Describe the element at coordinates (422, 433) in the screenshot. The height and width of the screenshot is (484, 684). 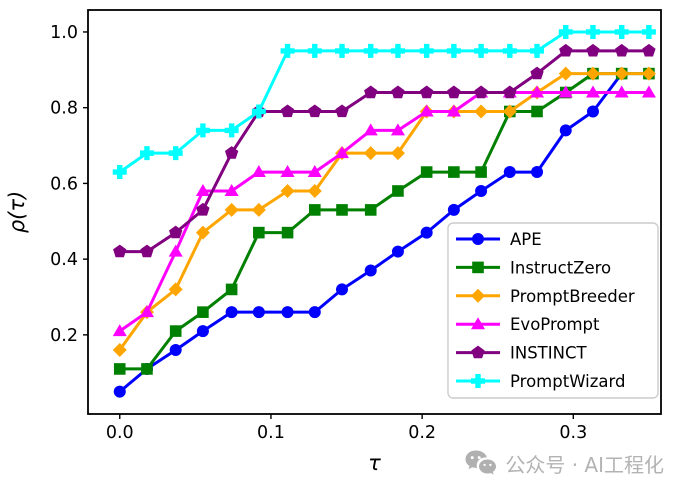
I see `x-tick-label: 0.2` at that location.